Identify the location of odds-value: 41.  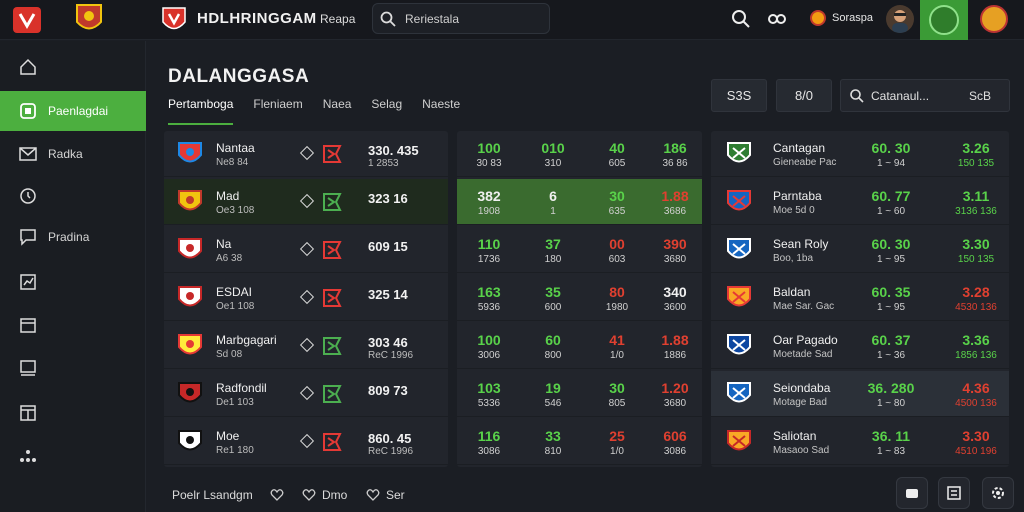
(617, 340).